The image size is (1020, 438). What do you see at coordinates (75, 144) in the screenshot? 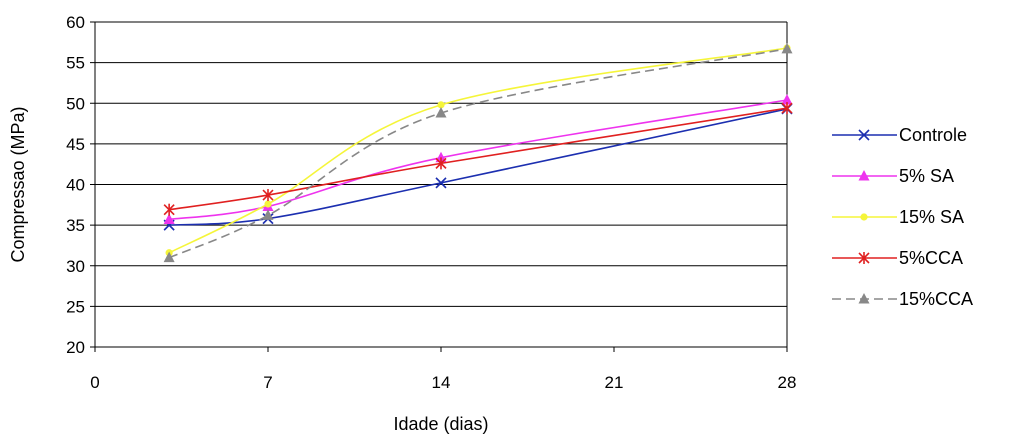
I see `y-tick-label-45: 45` at bounding box center [75, 144].